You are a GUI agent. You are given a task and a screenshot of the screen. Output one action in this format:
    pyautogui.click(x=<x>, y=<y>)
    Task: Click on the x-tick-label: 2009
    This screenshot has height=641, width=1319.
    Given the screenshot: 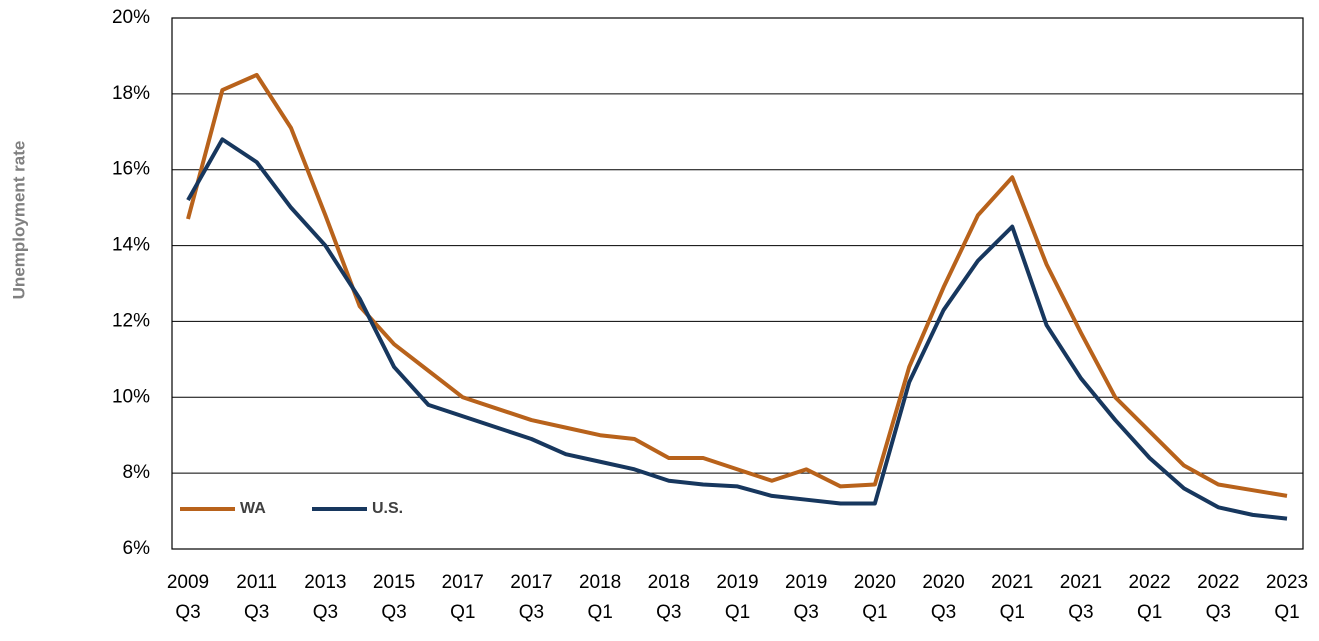 What is the action you would take?
    pyautogui.click(x=188, y=582)
    